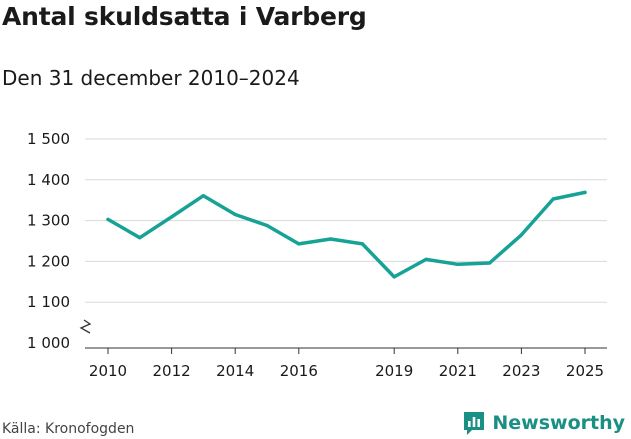 The image size is (631, 439). What do you see at coordinates (48, 139) in the screenshot?
I see `y-tick-label: 1 500` at bounding box center [48, 139].